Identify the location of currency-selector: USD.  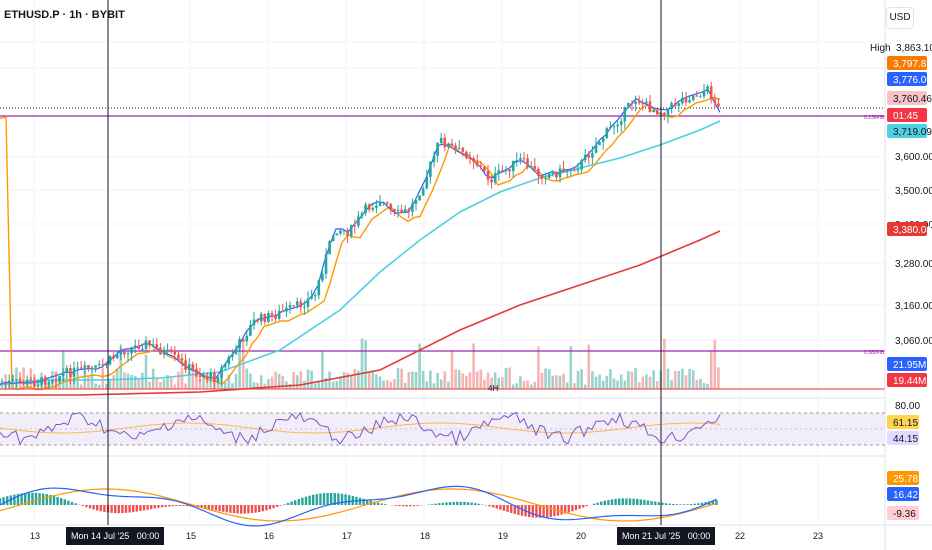
(900, 18).